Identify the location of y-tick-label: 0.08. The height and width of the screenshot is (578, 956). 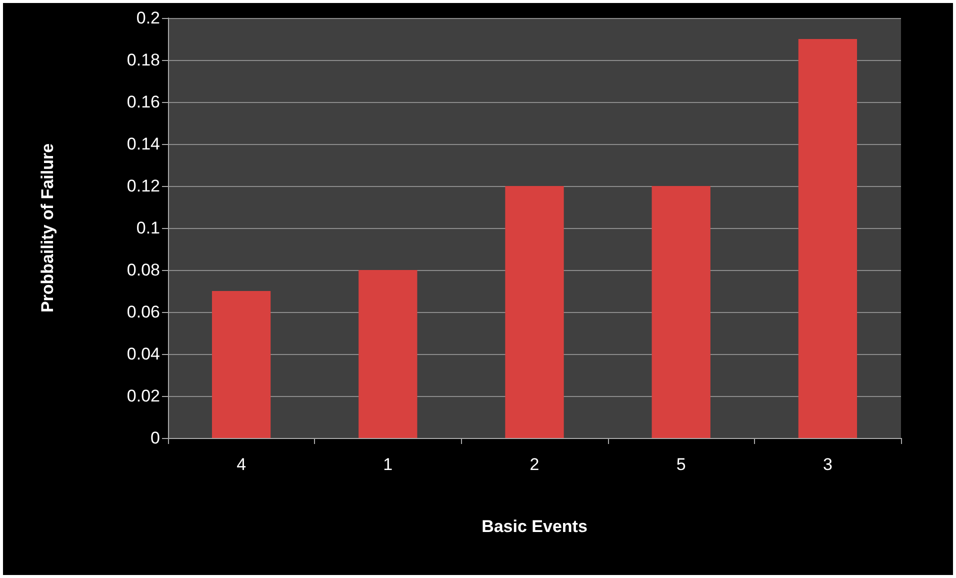
(143, 270).